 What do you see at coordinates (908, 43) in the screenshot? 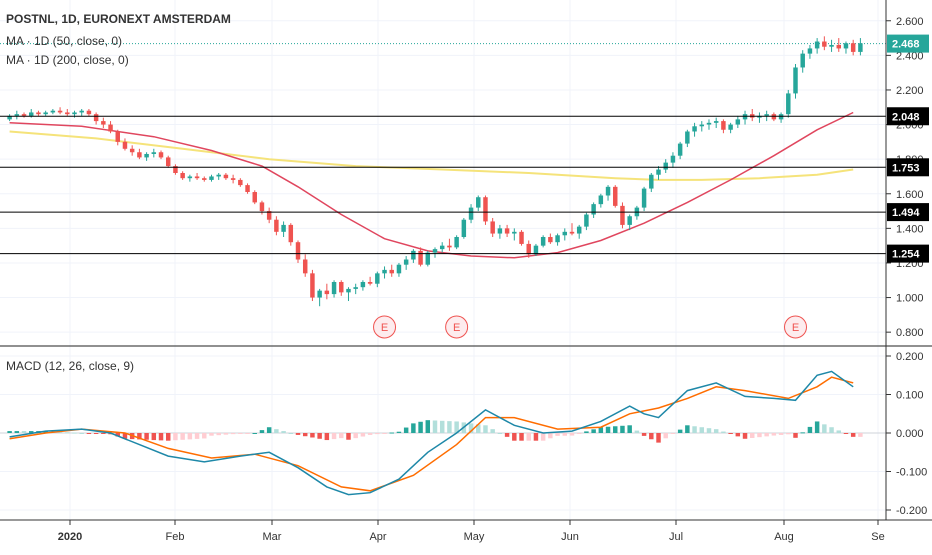
I see `current-price-badge: 2.468` at bounding box center [908, 43].